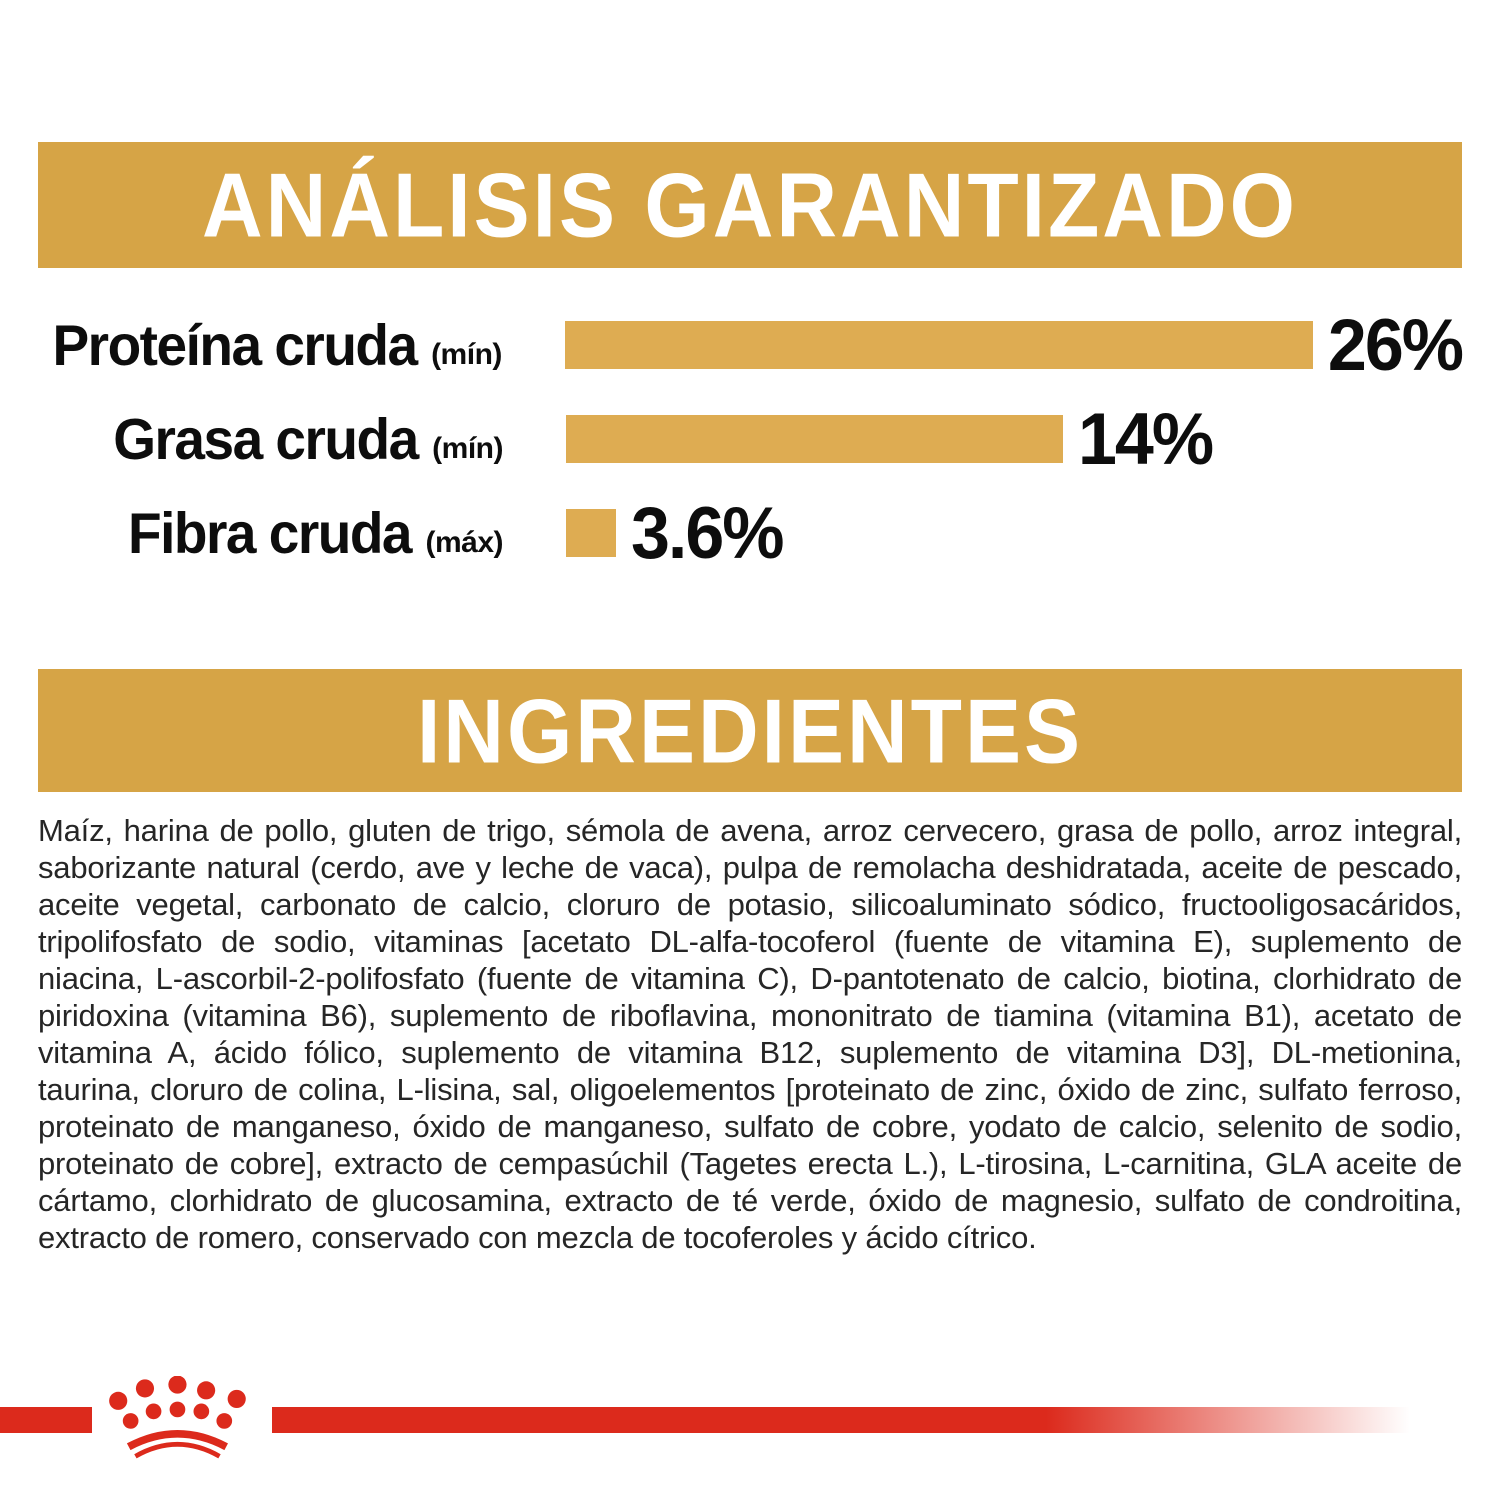  I want to click on brand-line-right, so click(841, 1420).